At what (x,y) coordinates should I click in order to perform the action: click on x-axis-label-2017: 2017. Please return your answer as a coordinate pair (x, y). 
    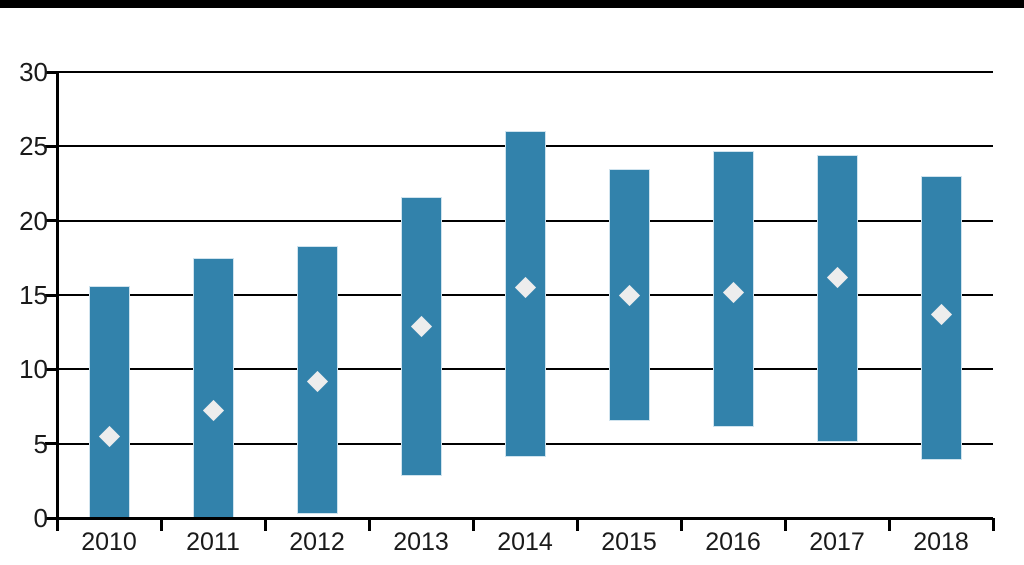
    Looking at the image, I should click on (837, 542).